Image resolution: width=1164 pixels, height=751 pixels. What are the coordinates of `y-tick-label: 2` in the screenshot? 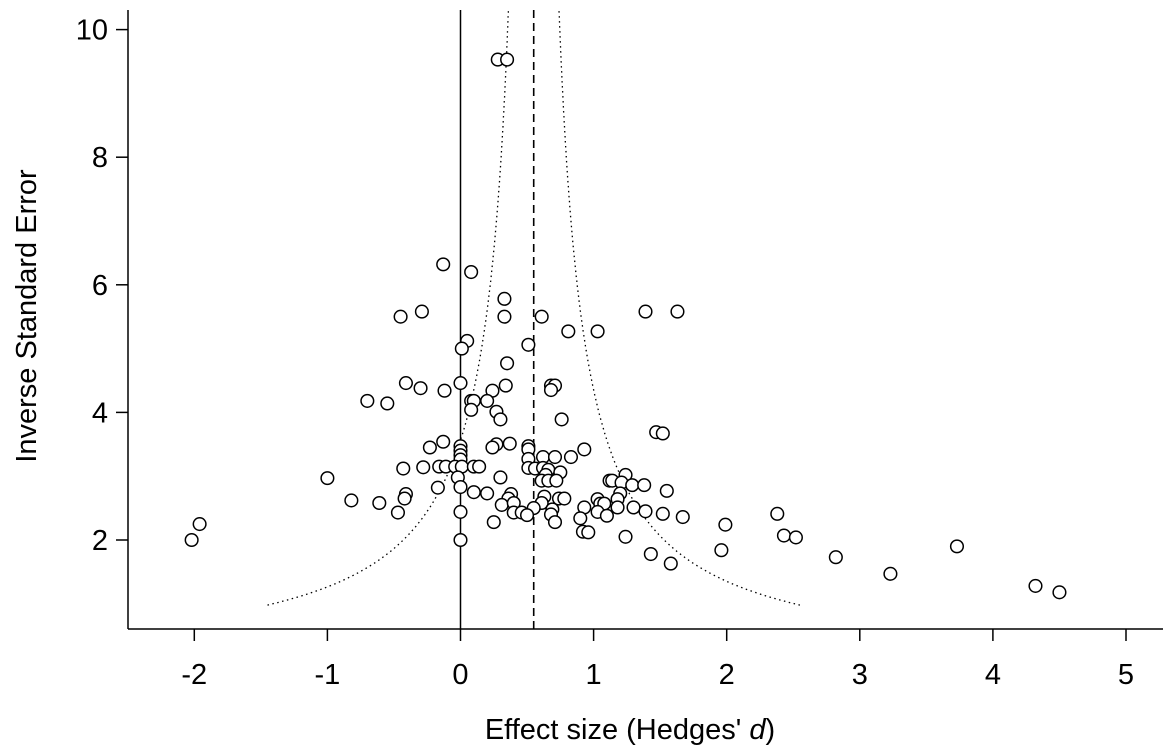 It's located at (100, 541).